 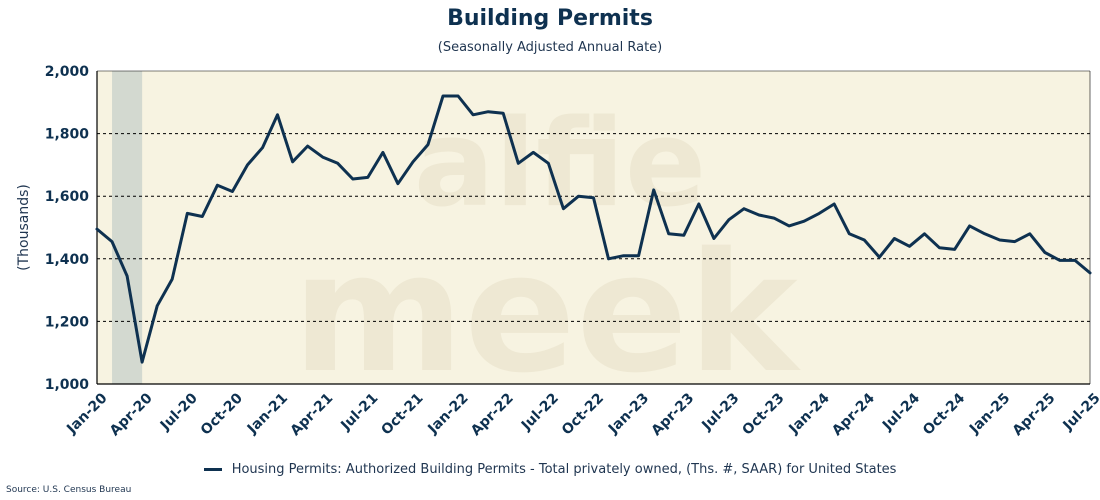 I want to click on y-tick-label: 2,000, so click(x=67, y=72).